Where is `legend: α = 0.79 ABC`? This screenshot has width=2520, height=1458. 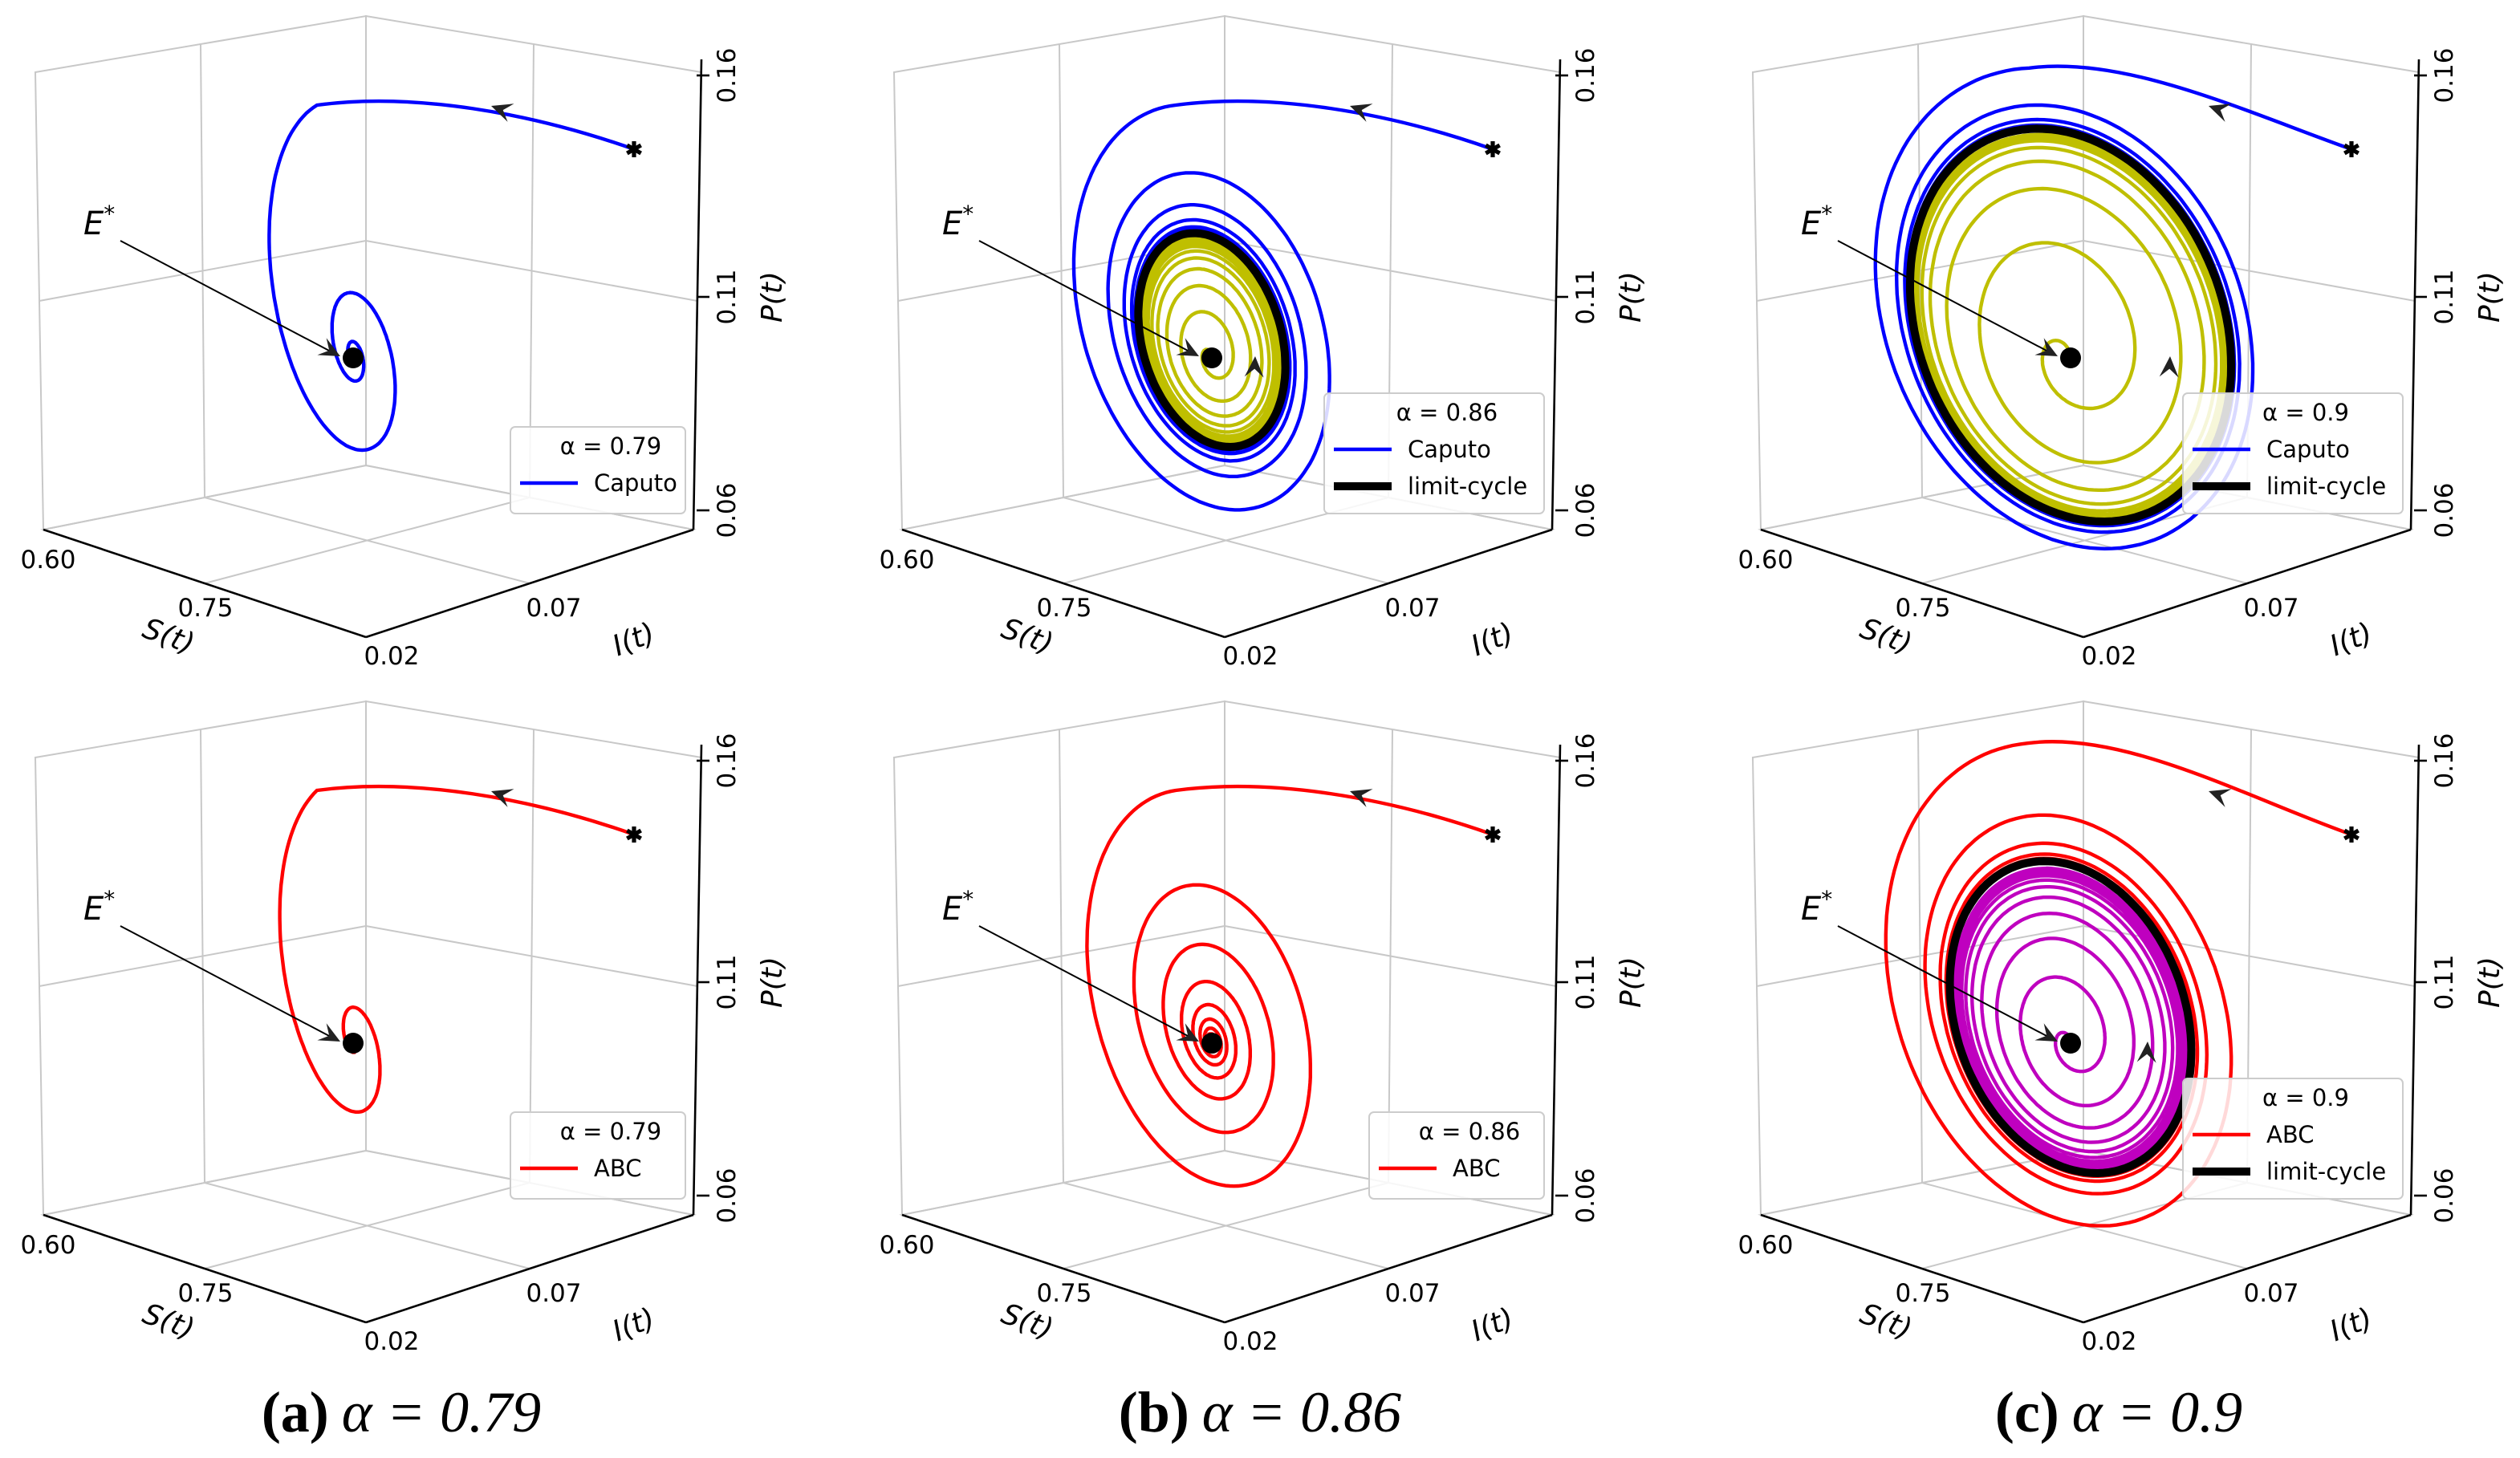
legend: α = 0.79 ABC is located at coordinates (598, 1155).